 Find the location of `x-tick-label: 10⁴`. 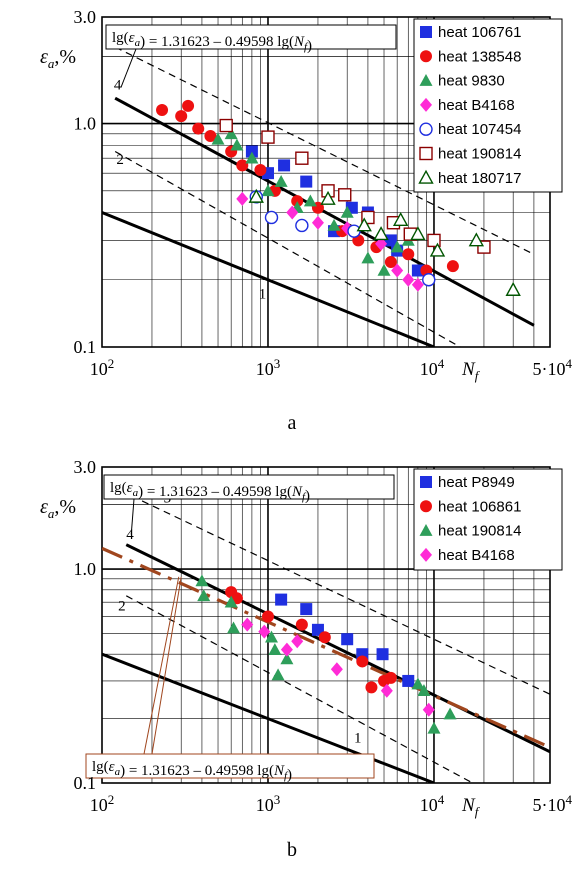

x-tick-label: 10⁴ is located at coordinates (432, 803).